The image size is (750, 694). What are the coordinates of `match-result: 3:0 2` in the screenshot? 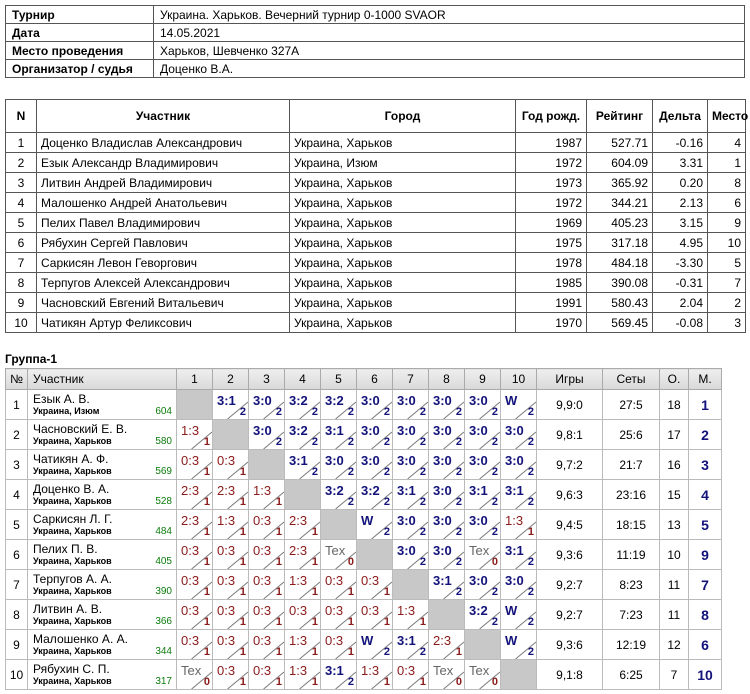 It's located at (266, 404).